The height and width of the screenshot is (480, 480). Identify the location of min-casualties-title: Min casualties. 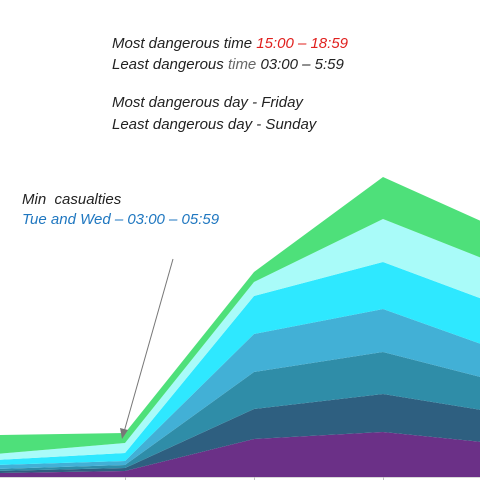
(72, 199).